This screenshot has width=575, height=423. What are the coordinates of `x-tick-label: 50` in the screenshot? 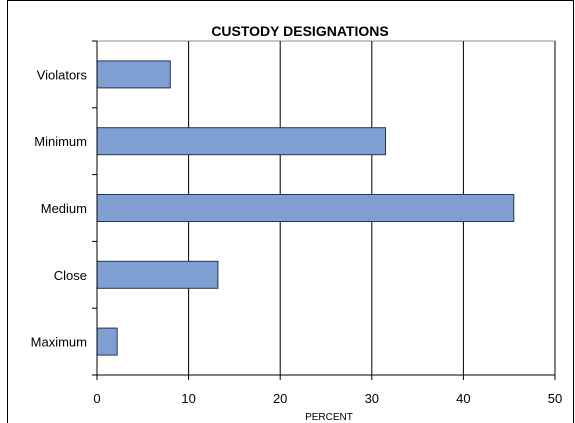 It's located at (555, 398).